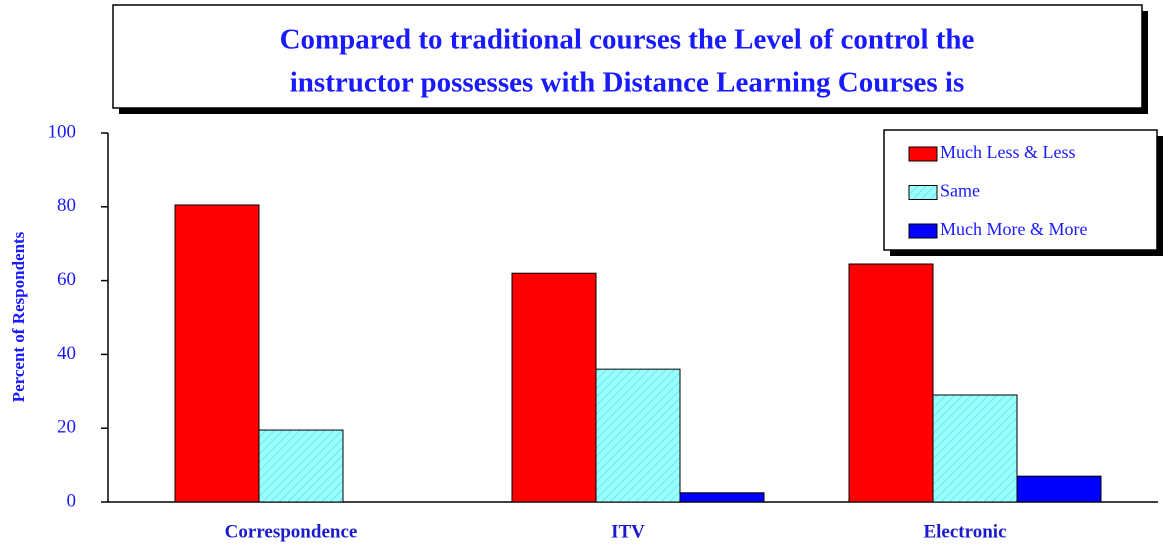  I want to click on y-tick-label: 0, so click(72, 500).